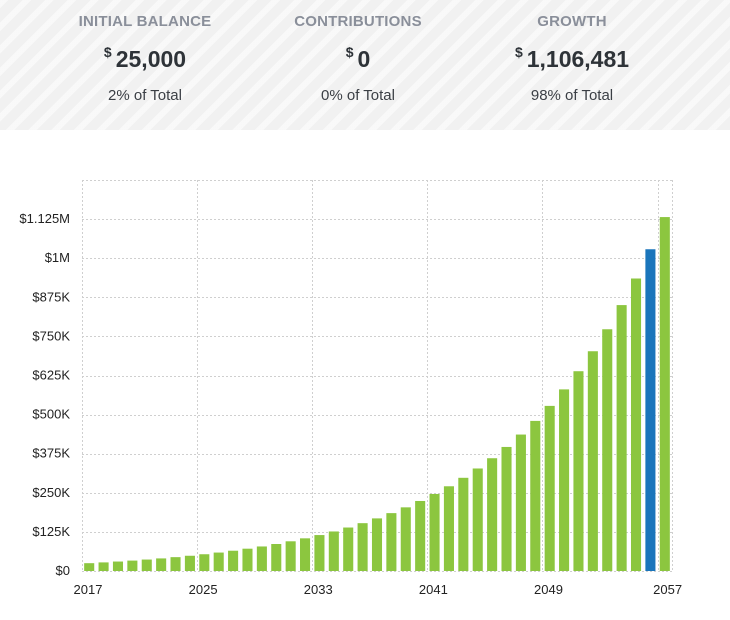  Describe the element at coordinates (650, 410) in the screenshot. I see `highlighted-bar` at that location.